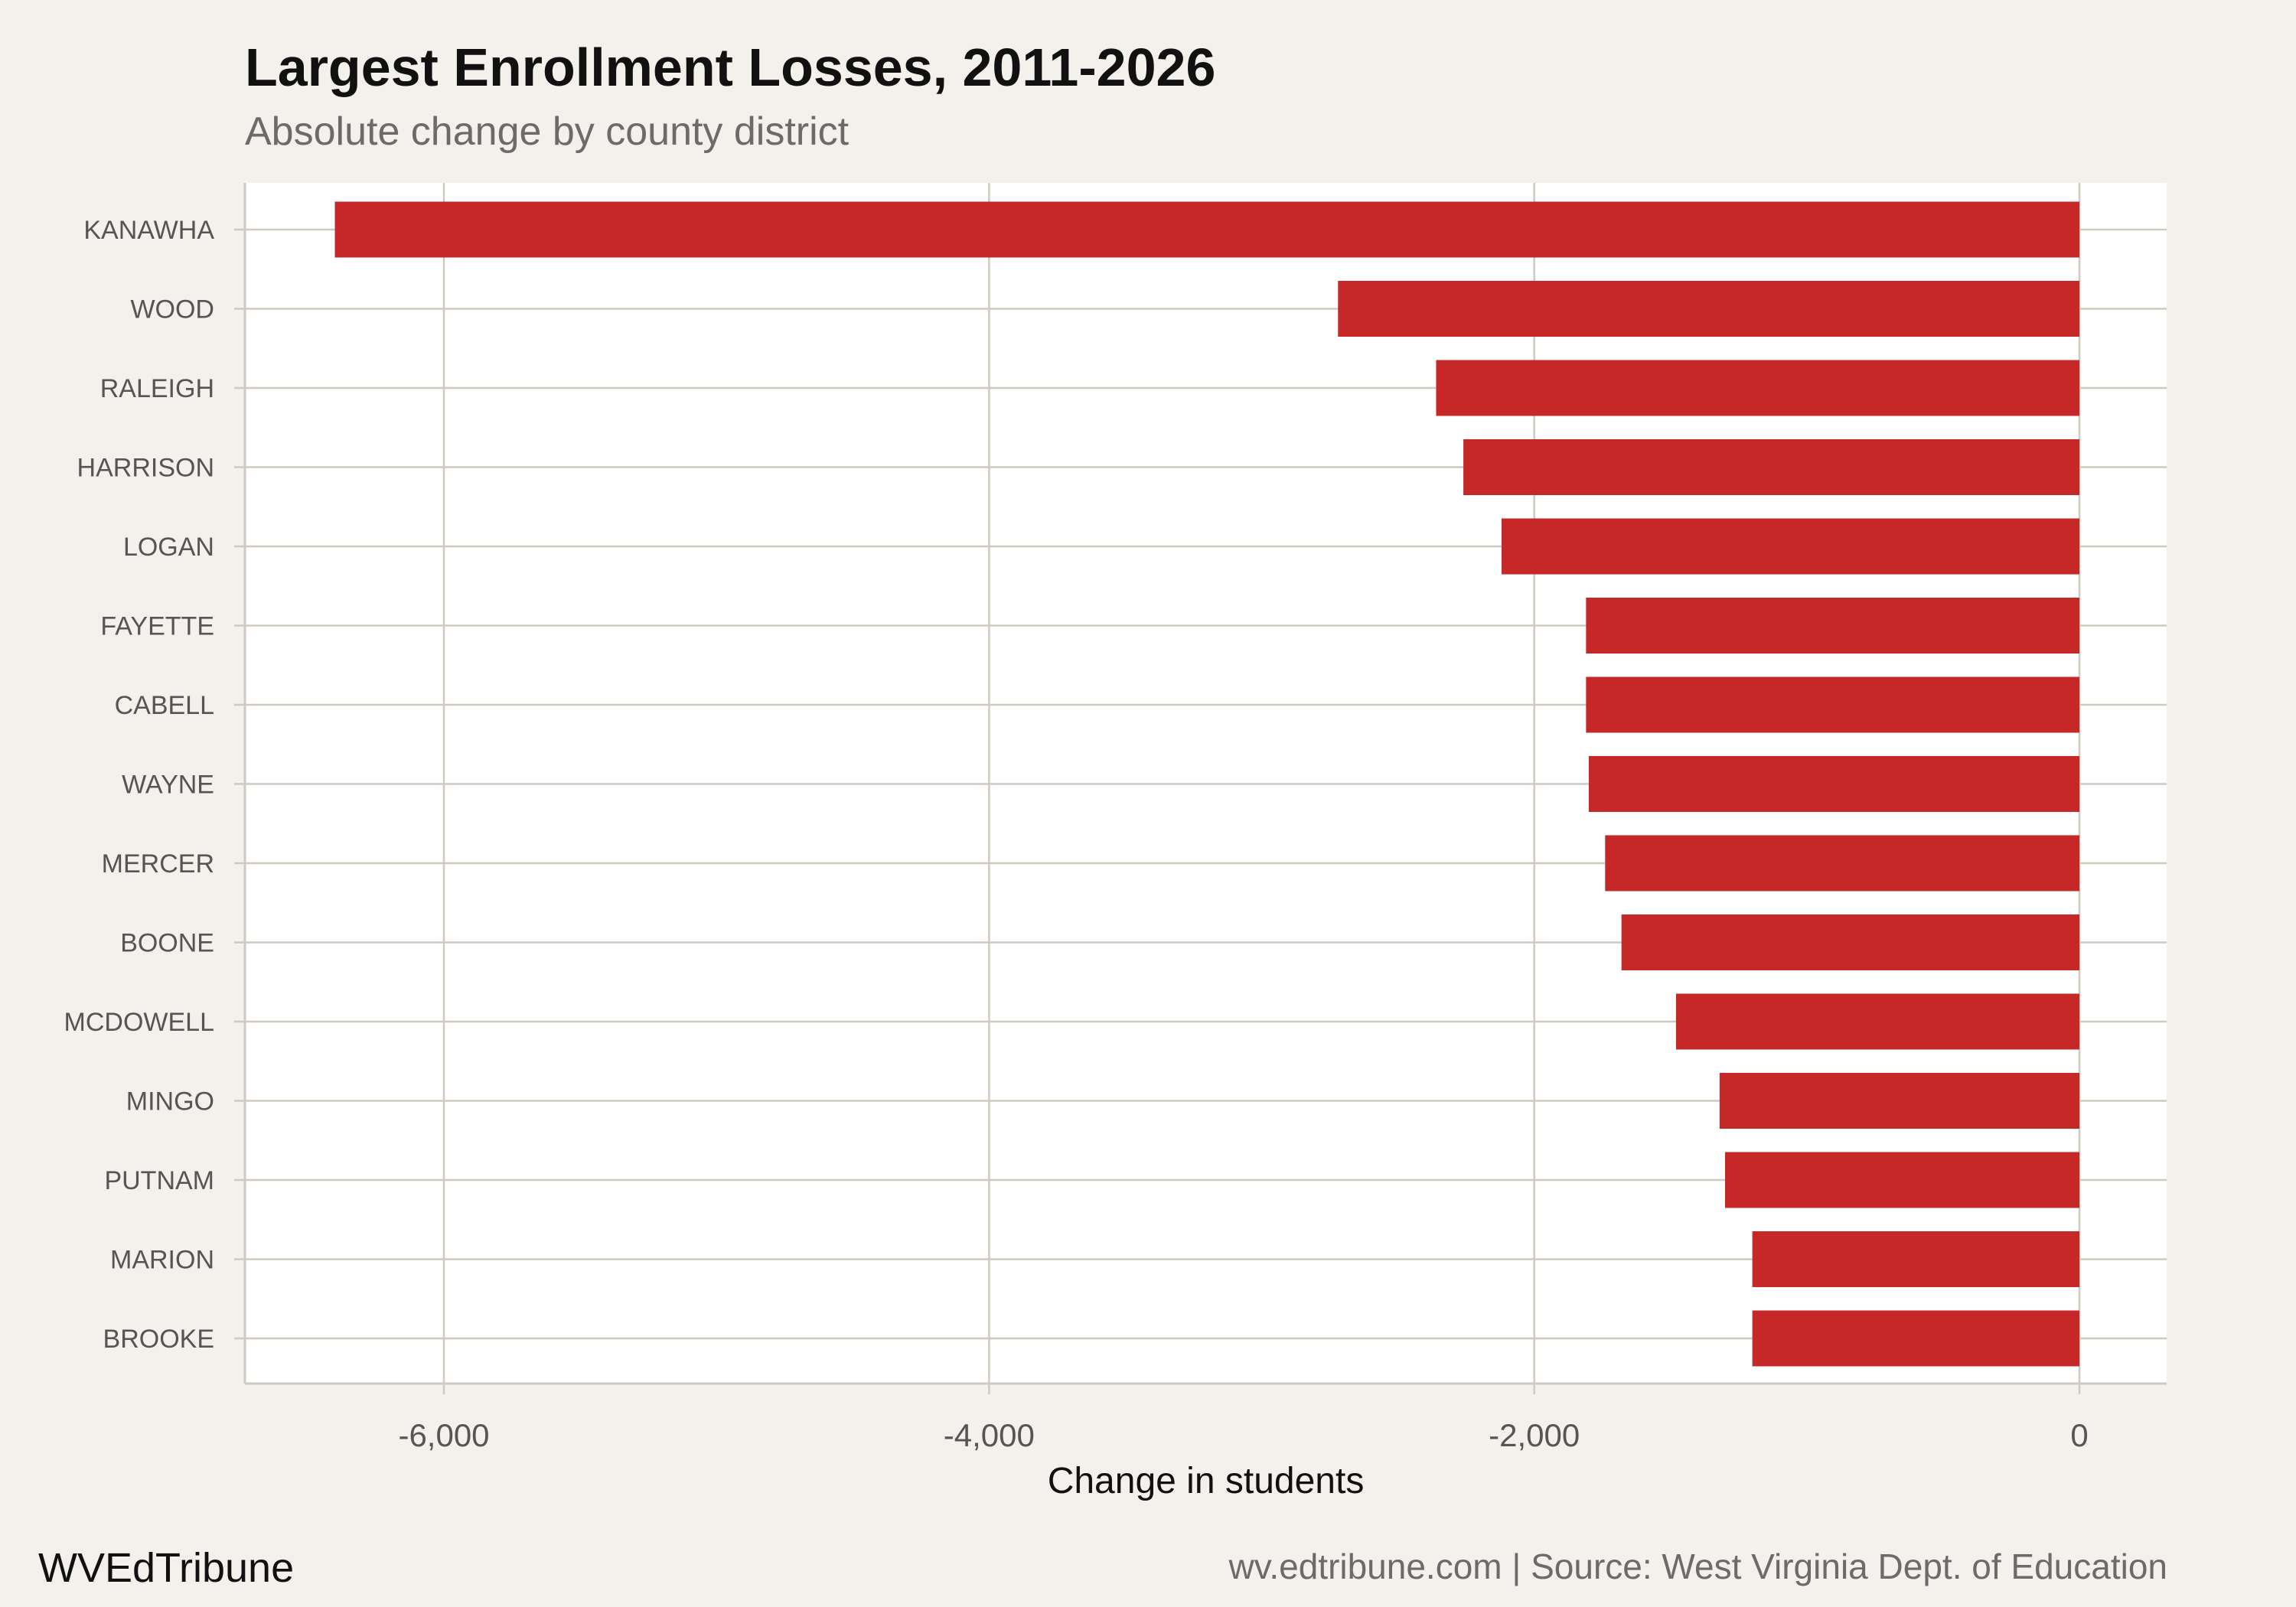 This screenshot has height=1607, width=2296. Describe the element at coordinates (158, 864) in the screenshot. I see `y-tick-label: MERCER` at that location.